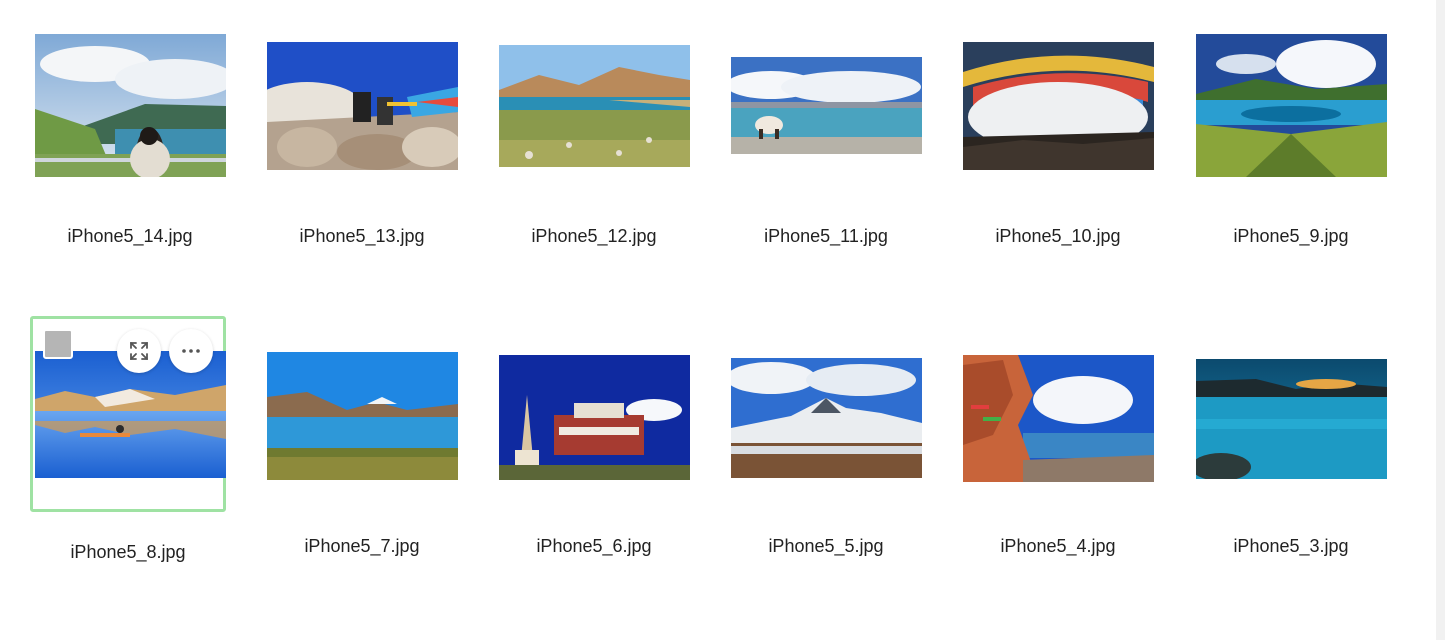  What do you see at coordinates (362, 236) in the screenshot?
I see `file-name-label: iPhone5_13.jpg` at bounding box center [362, 236].